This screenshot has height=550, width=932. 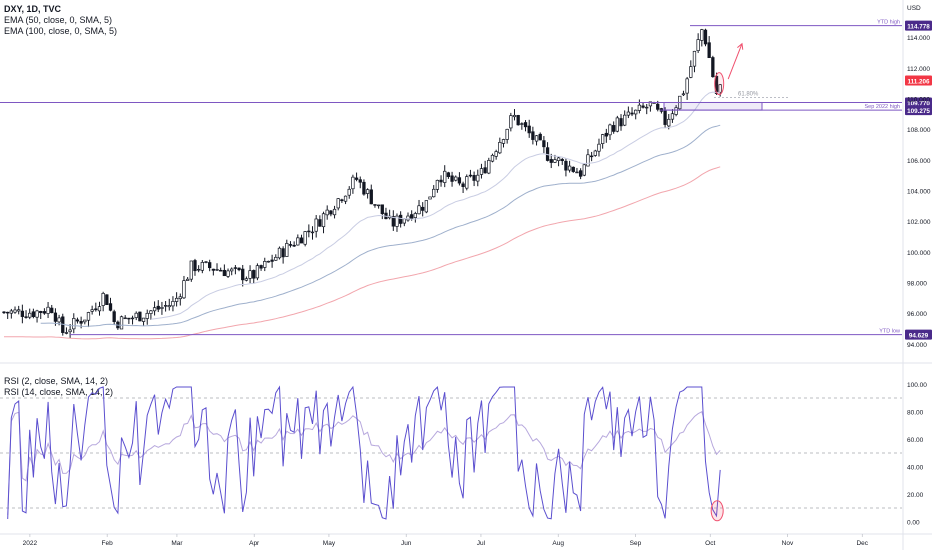 I want to click on level-label: Sep 2022 high, so click(x=882, y=107).